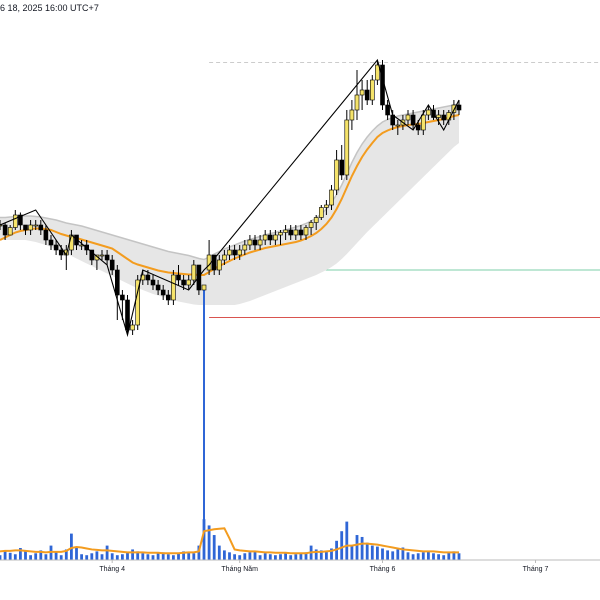 This screenshot has height=600, width=600. I want to click on volume-bars, so click(230, 539).